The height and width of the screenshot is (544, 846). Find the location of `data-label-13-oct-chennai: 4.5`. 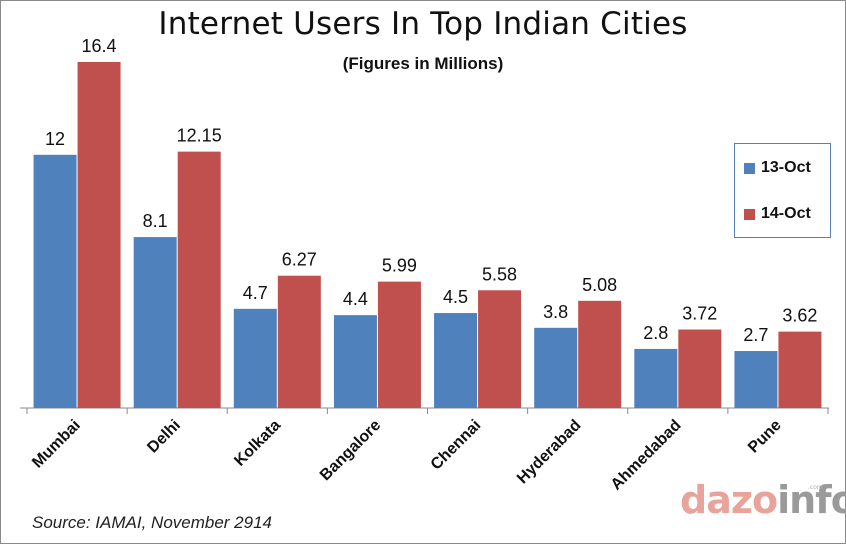

data-label-13-oct-chennai: 4.5 is located at coordinates (455, 297).